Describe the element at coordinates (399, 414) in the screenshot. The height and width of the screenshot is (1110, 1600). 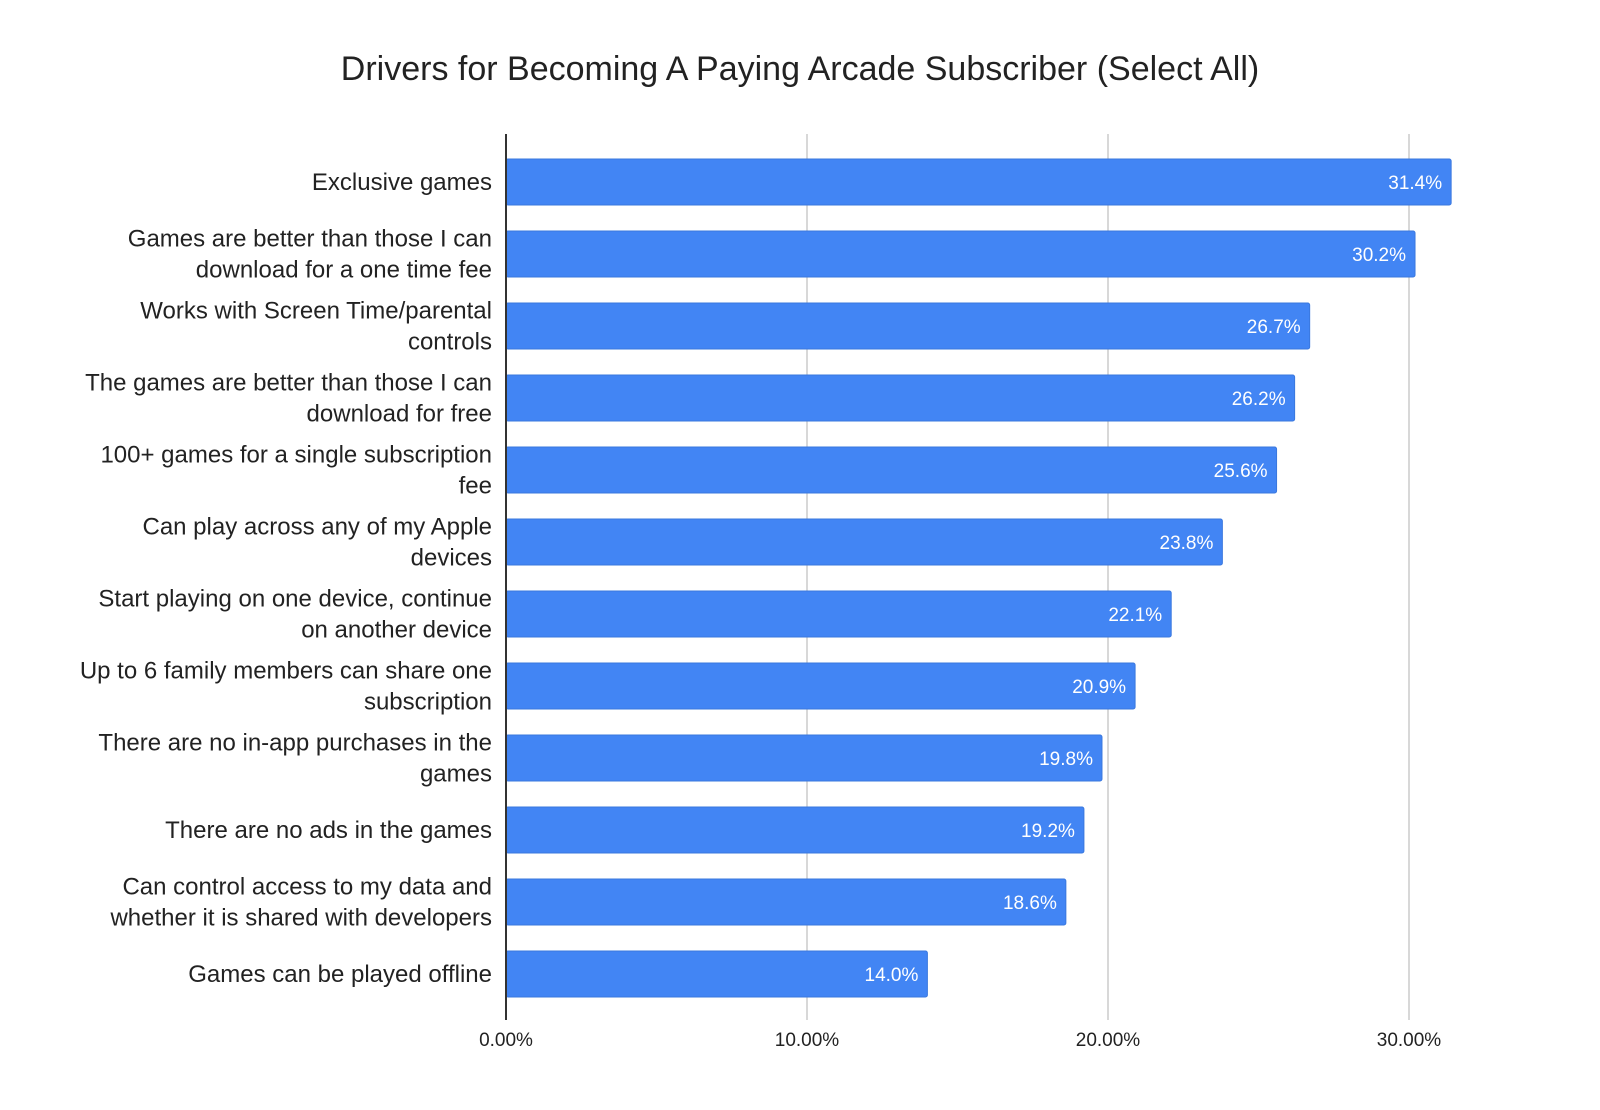
I see `category-label: download for free` at that location.